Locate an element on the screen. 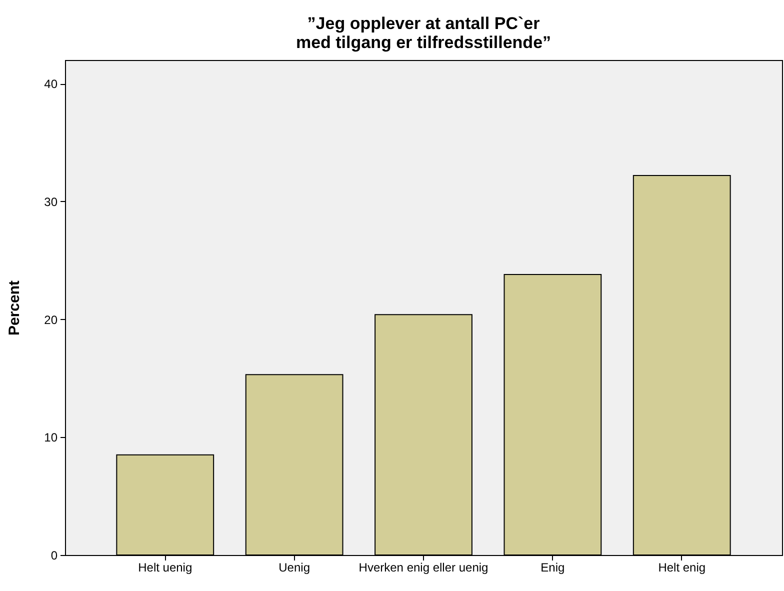 This screenshot has height=591, width=784. chart-title: ”Jeg opplever at antall PC`er med tilgang er tilfredsstillende” is located at coordinates (424, 33).